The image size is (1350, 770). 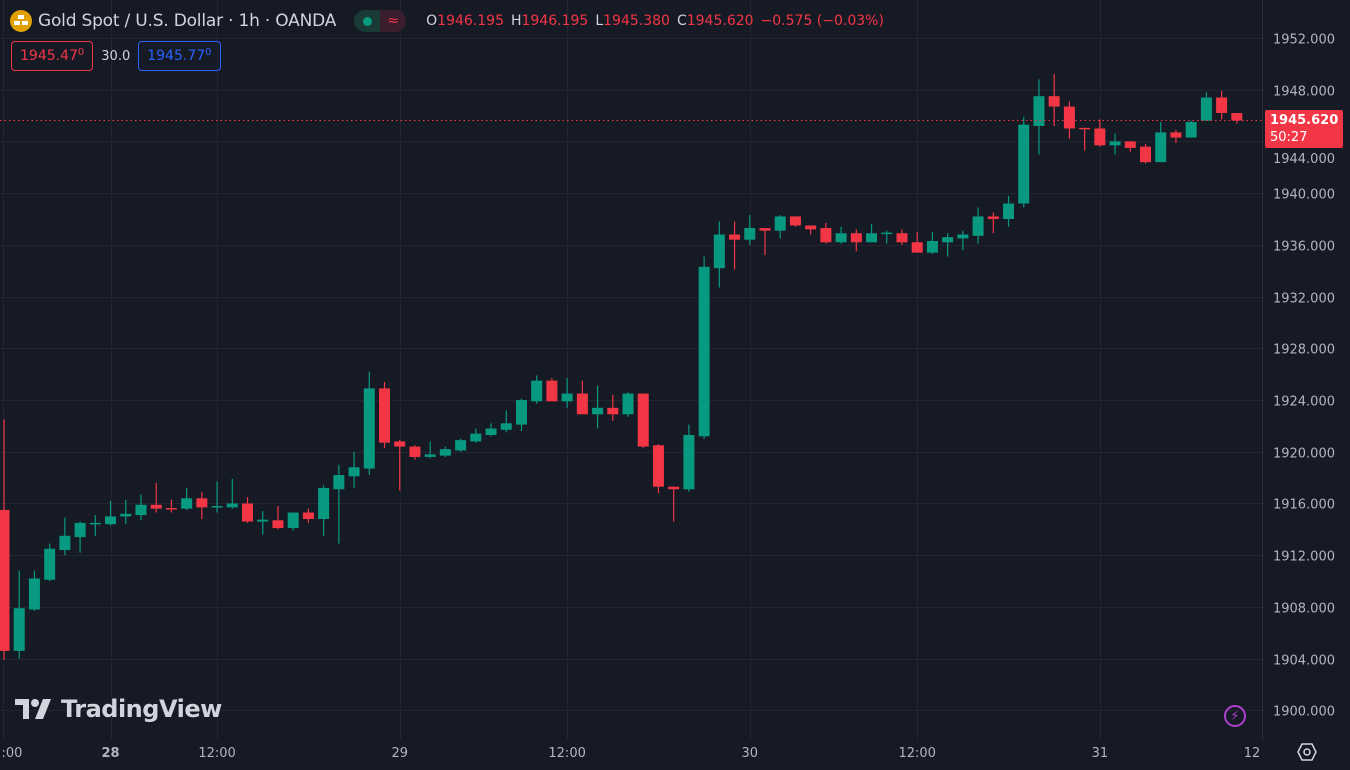 What do you see at coordinates (52, 56) in the screenshot?
I see `sell-button: 1945.47 0` at bounding box center [52, 56].